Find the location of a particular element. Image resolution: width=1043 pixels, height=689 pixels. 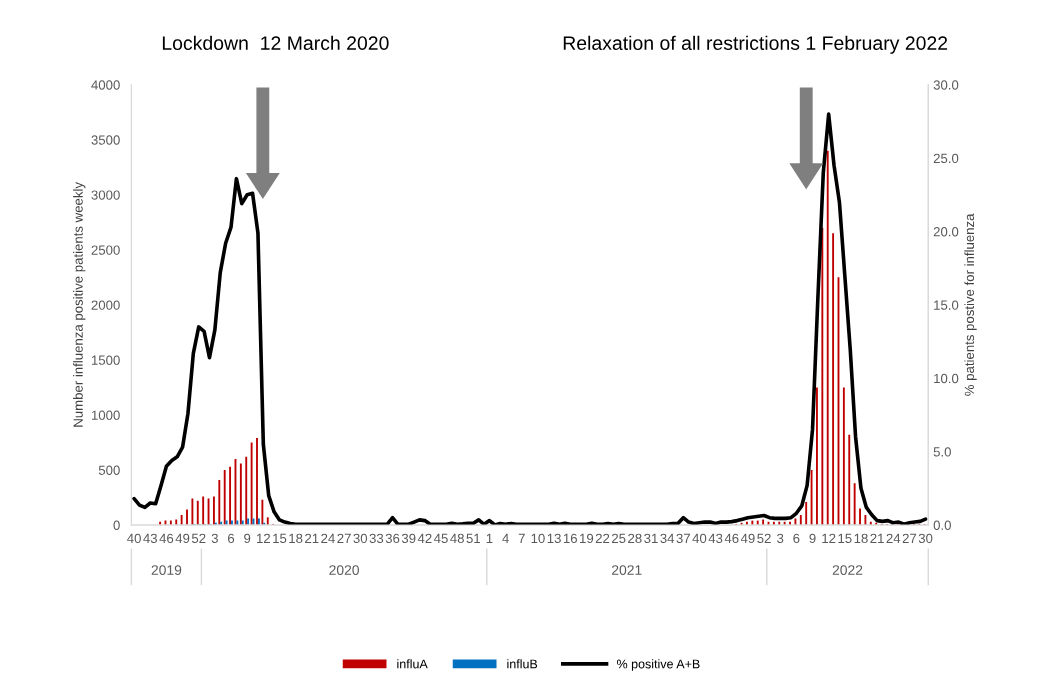

x-tick-label: 37 is located at coordinates (683, 538).